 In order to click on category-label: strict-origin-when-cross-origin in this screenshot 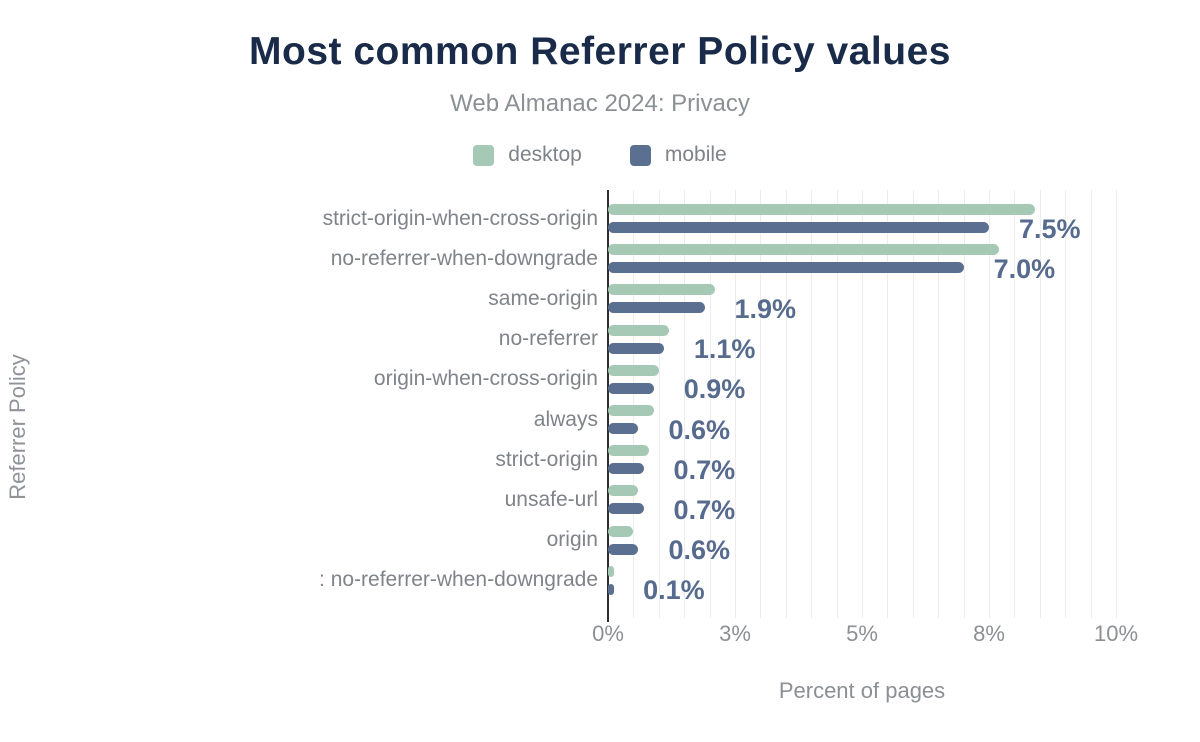, I will do `click(460, 218)`.